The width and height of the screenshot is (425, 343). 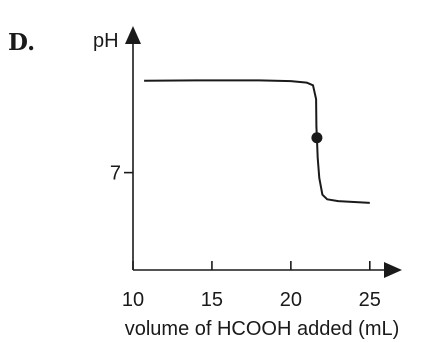 I want to click on y-axis-arrow-icon, so click(x=133, y=35).